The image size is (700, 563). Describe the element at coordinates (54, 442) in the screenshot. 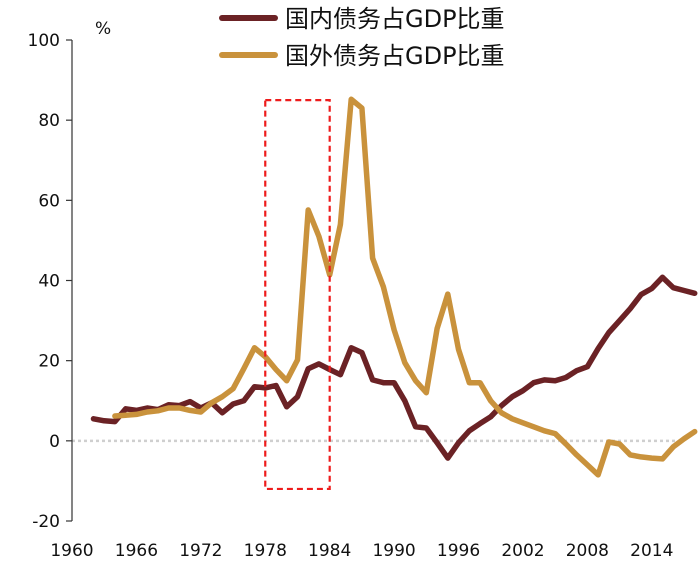

I see `y-tick-label: 0` at that location.